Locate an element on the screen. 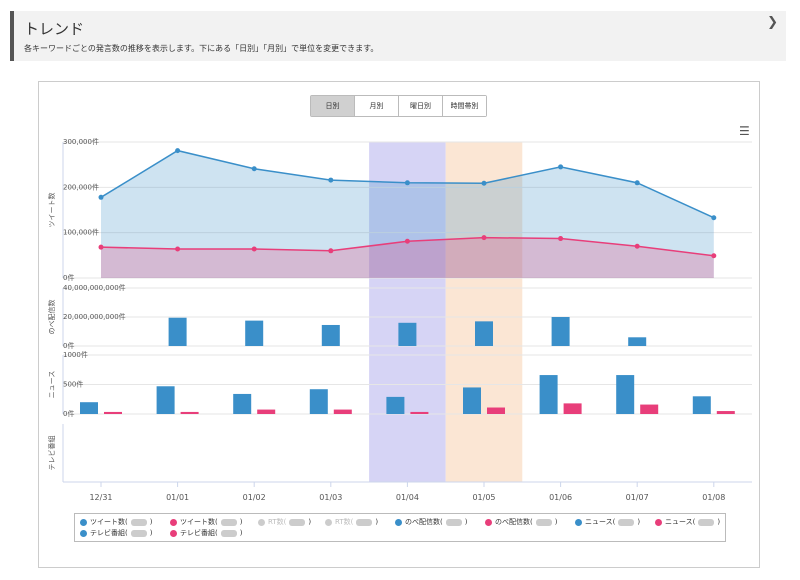  period-toggle: 日別 月別 曜日別 時間帯別 is located at coordinates (398, 106).